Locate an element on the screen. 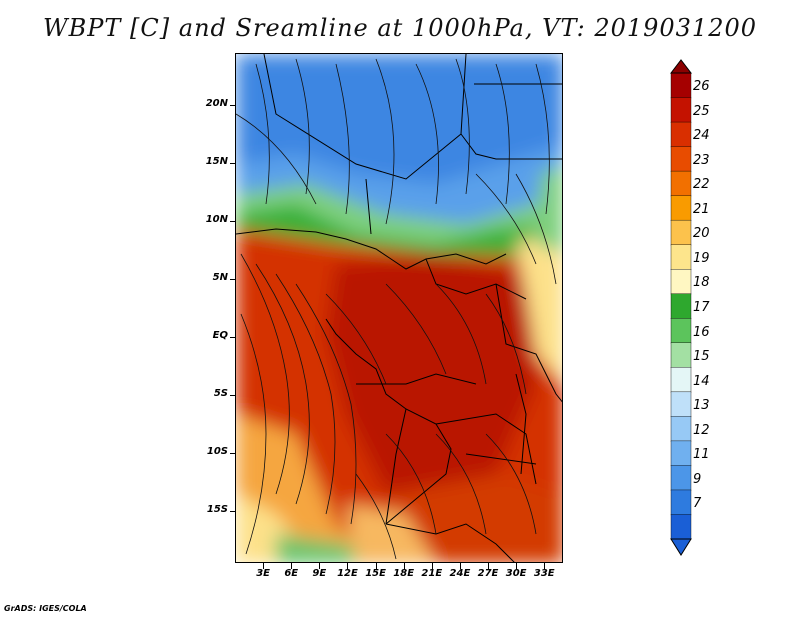  lon-label: 15E is located at coordinates (375, 573).